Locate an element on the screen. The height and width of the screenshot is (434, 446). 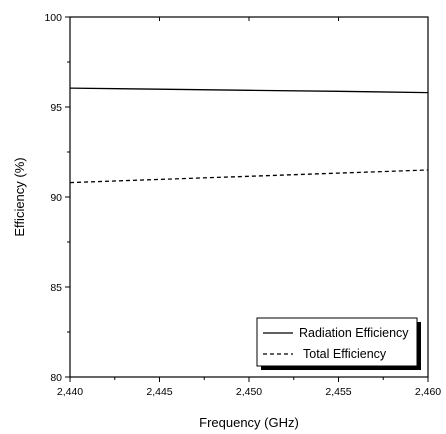
y-tick-label: 95 is located at coordinates (56, 108).